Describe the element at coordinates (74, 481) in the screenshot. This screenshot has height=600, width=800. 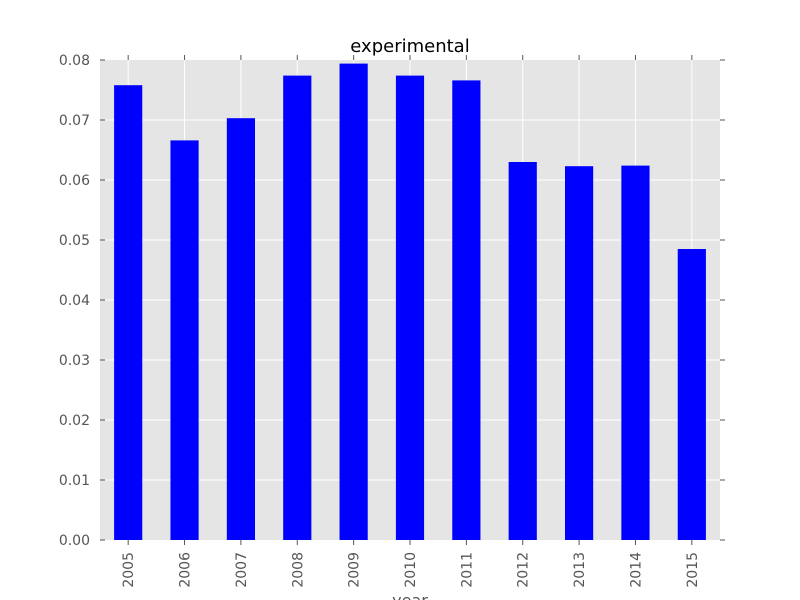
I see `y-tick-label: 0.01` at that location.